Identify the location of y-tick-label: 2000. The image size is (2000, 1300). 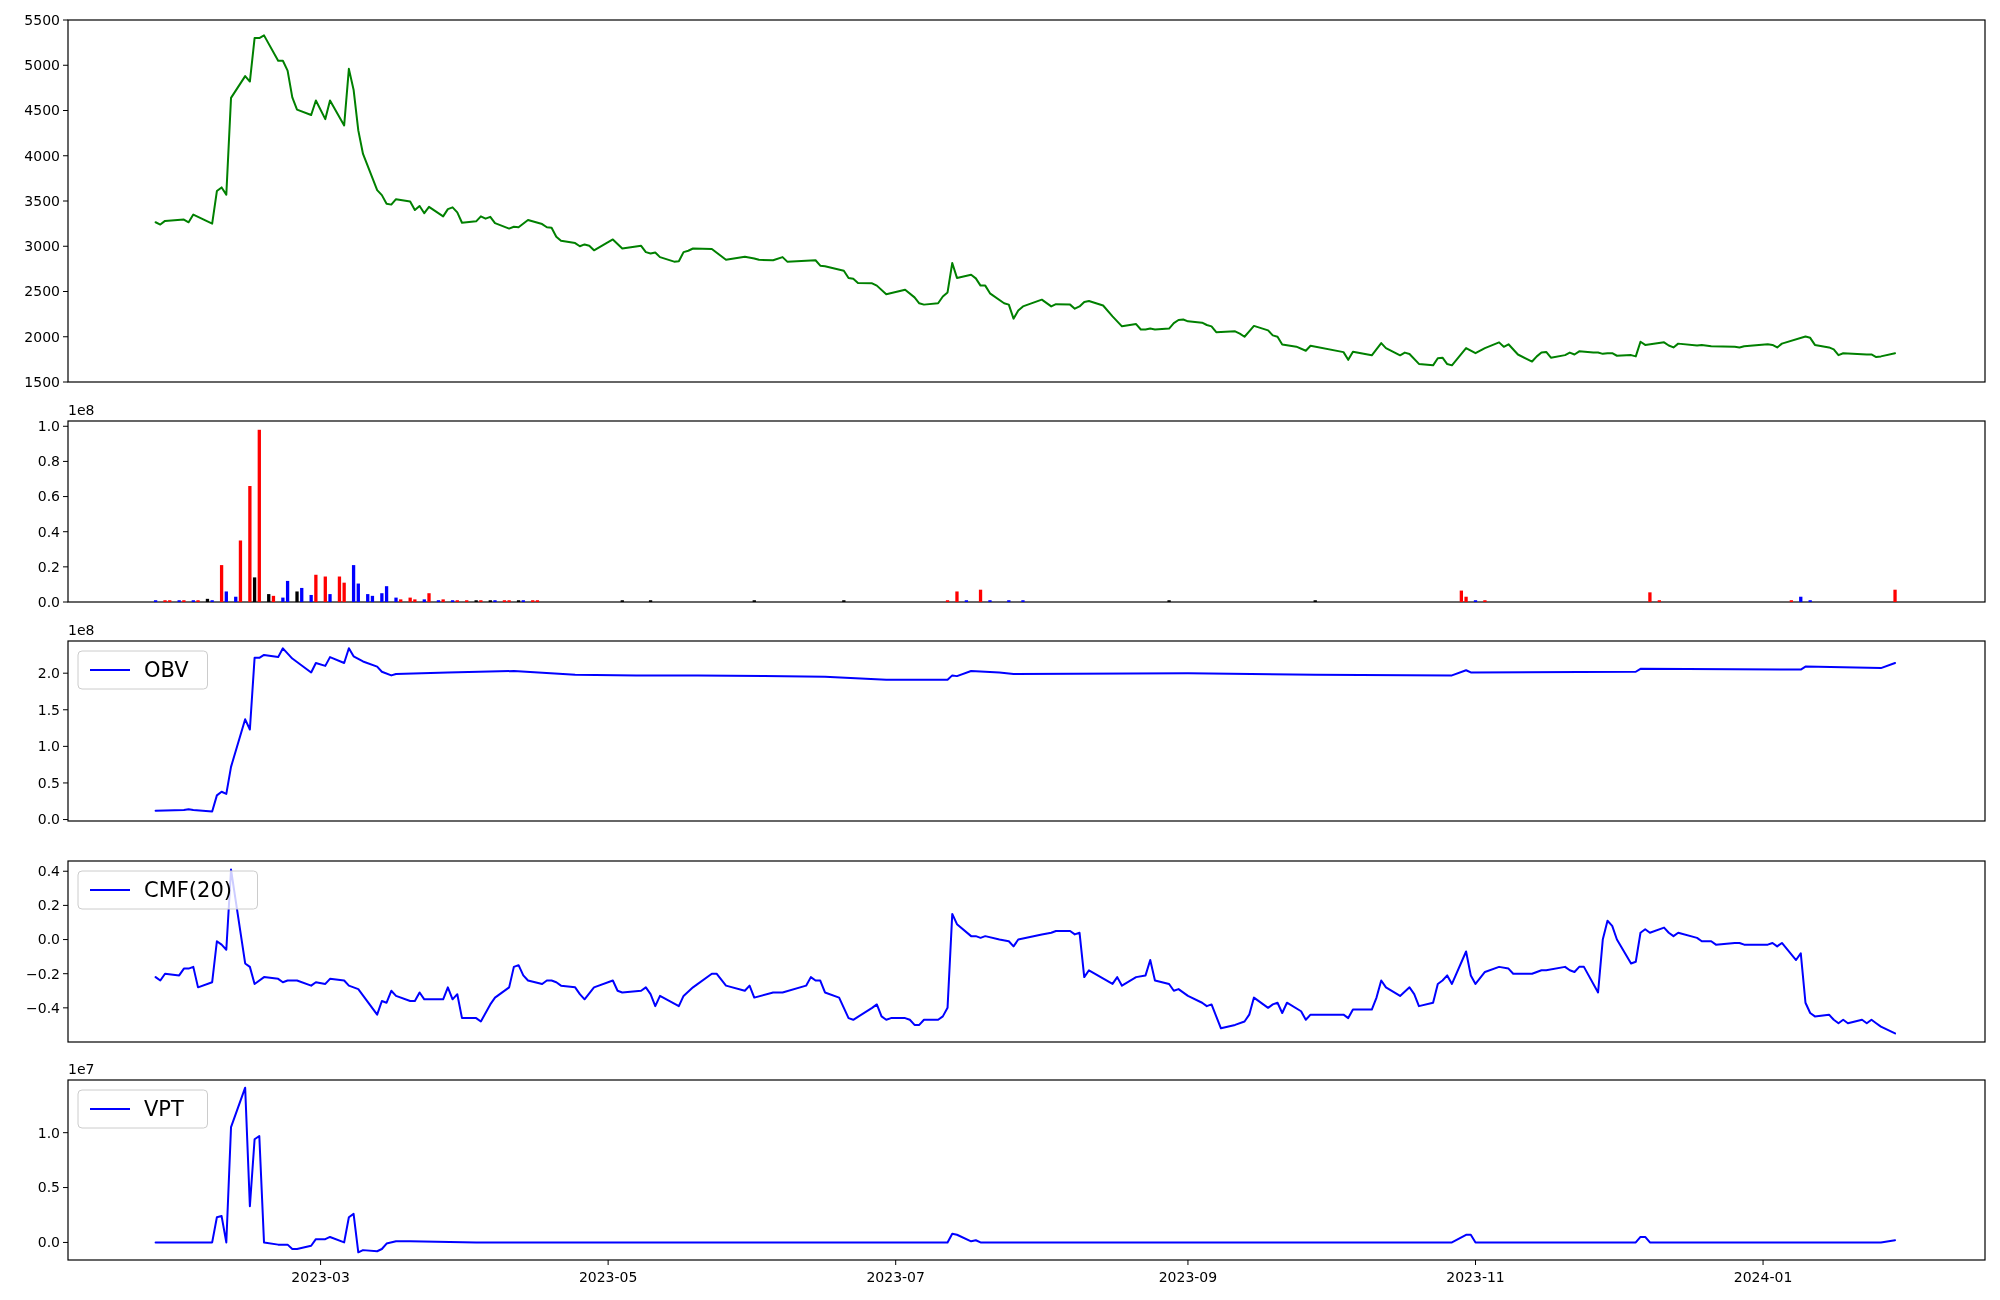
(42, 336).